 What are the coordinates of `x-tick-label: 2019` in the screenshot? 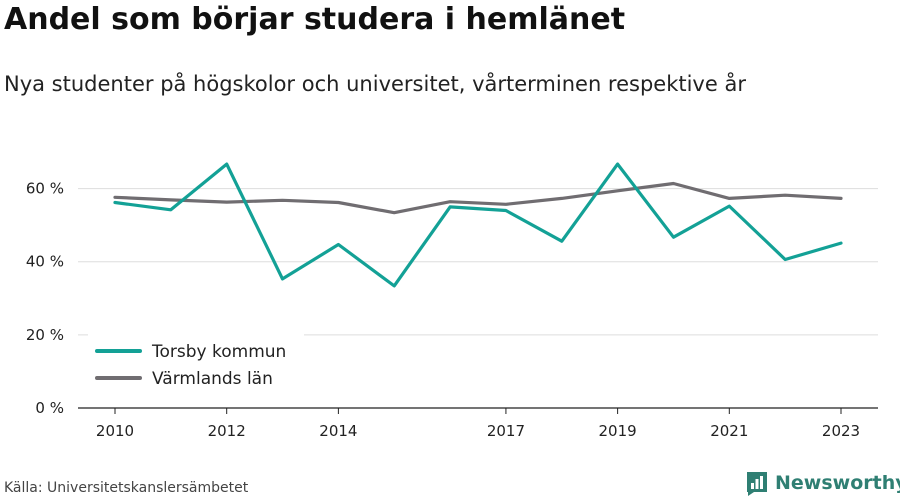 It's located at (618, 431).